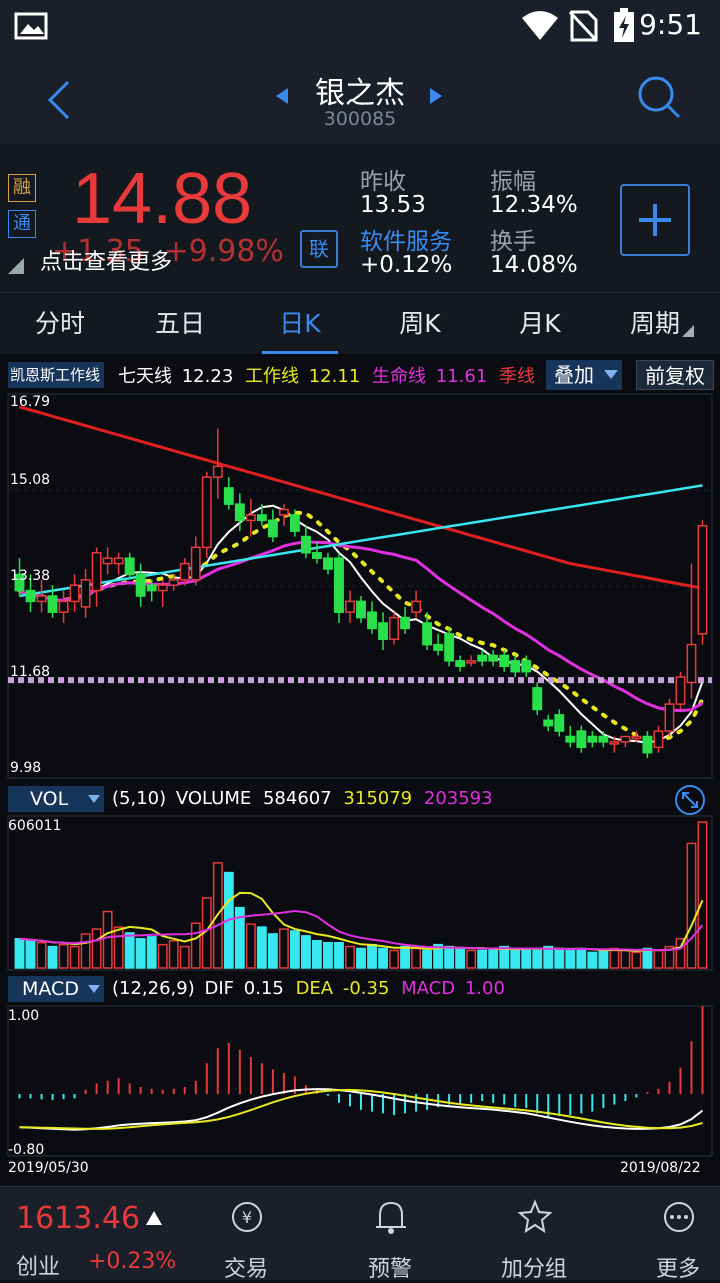 This screenshot has height=1283, width=720. I want to click on bell-icon, so click(391, 1217).